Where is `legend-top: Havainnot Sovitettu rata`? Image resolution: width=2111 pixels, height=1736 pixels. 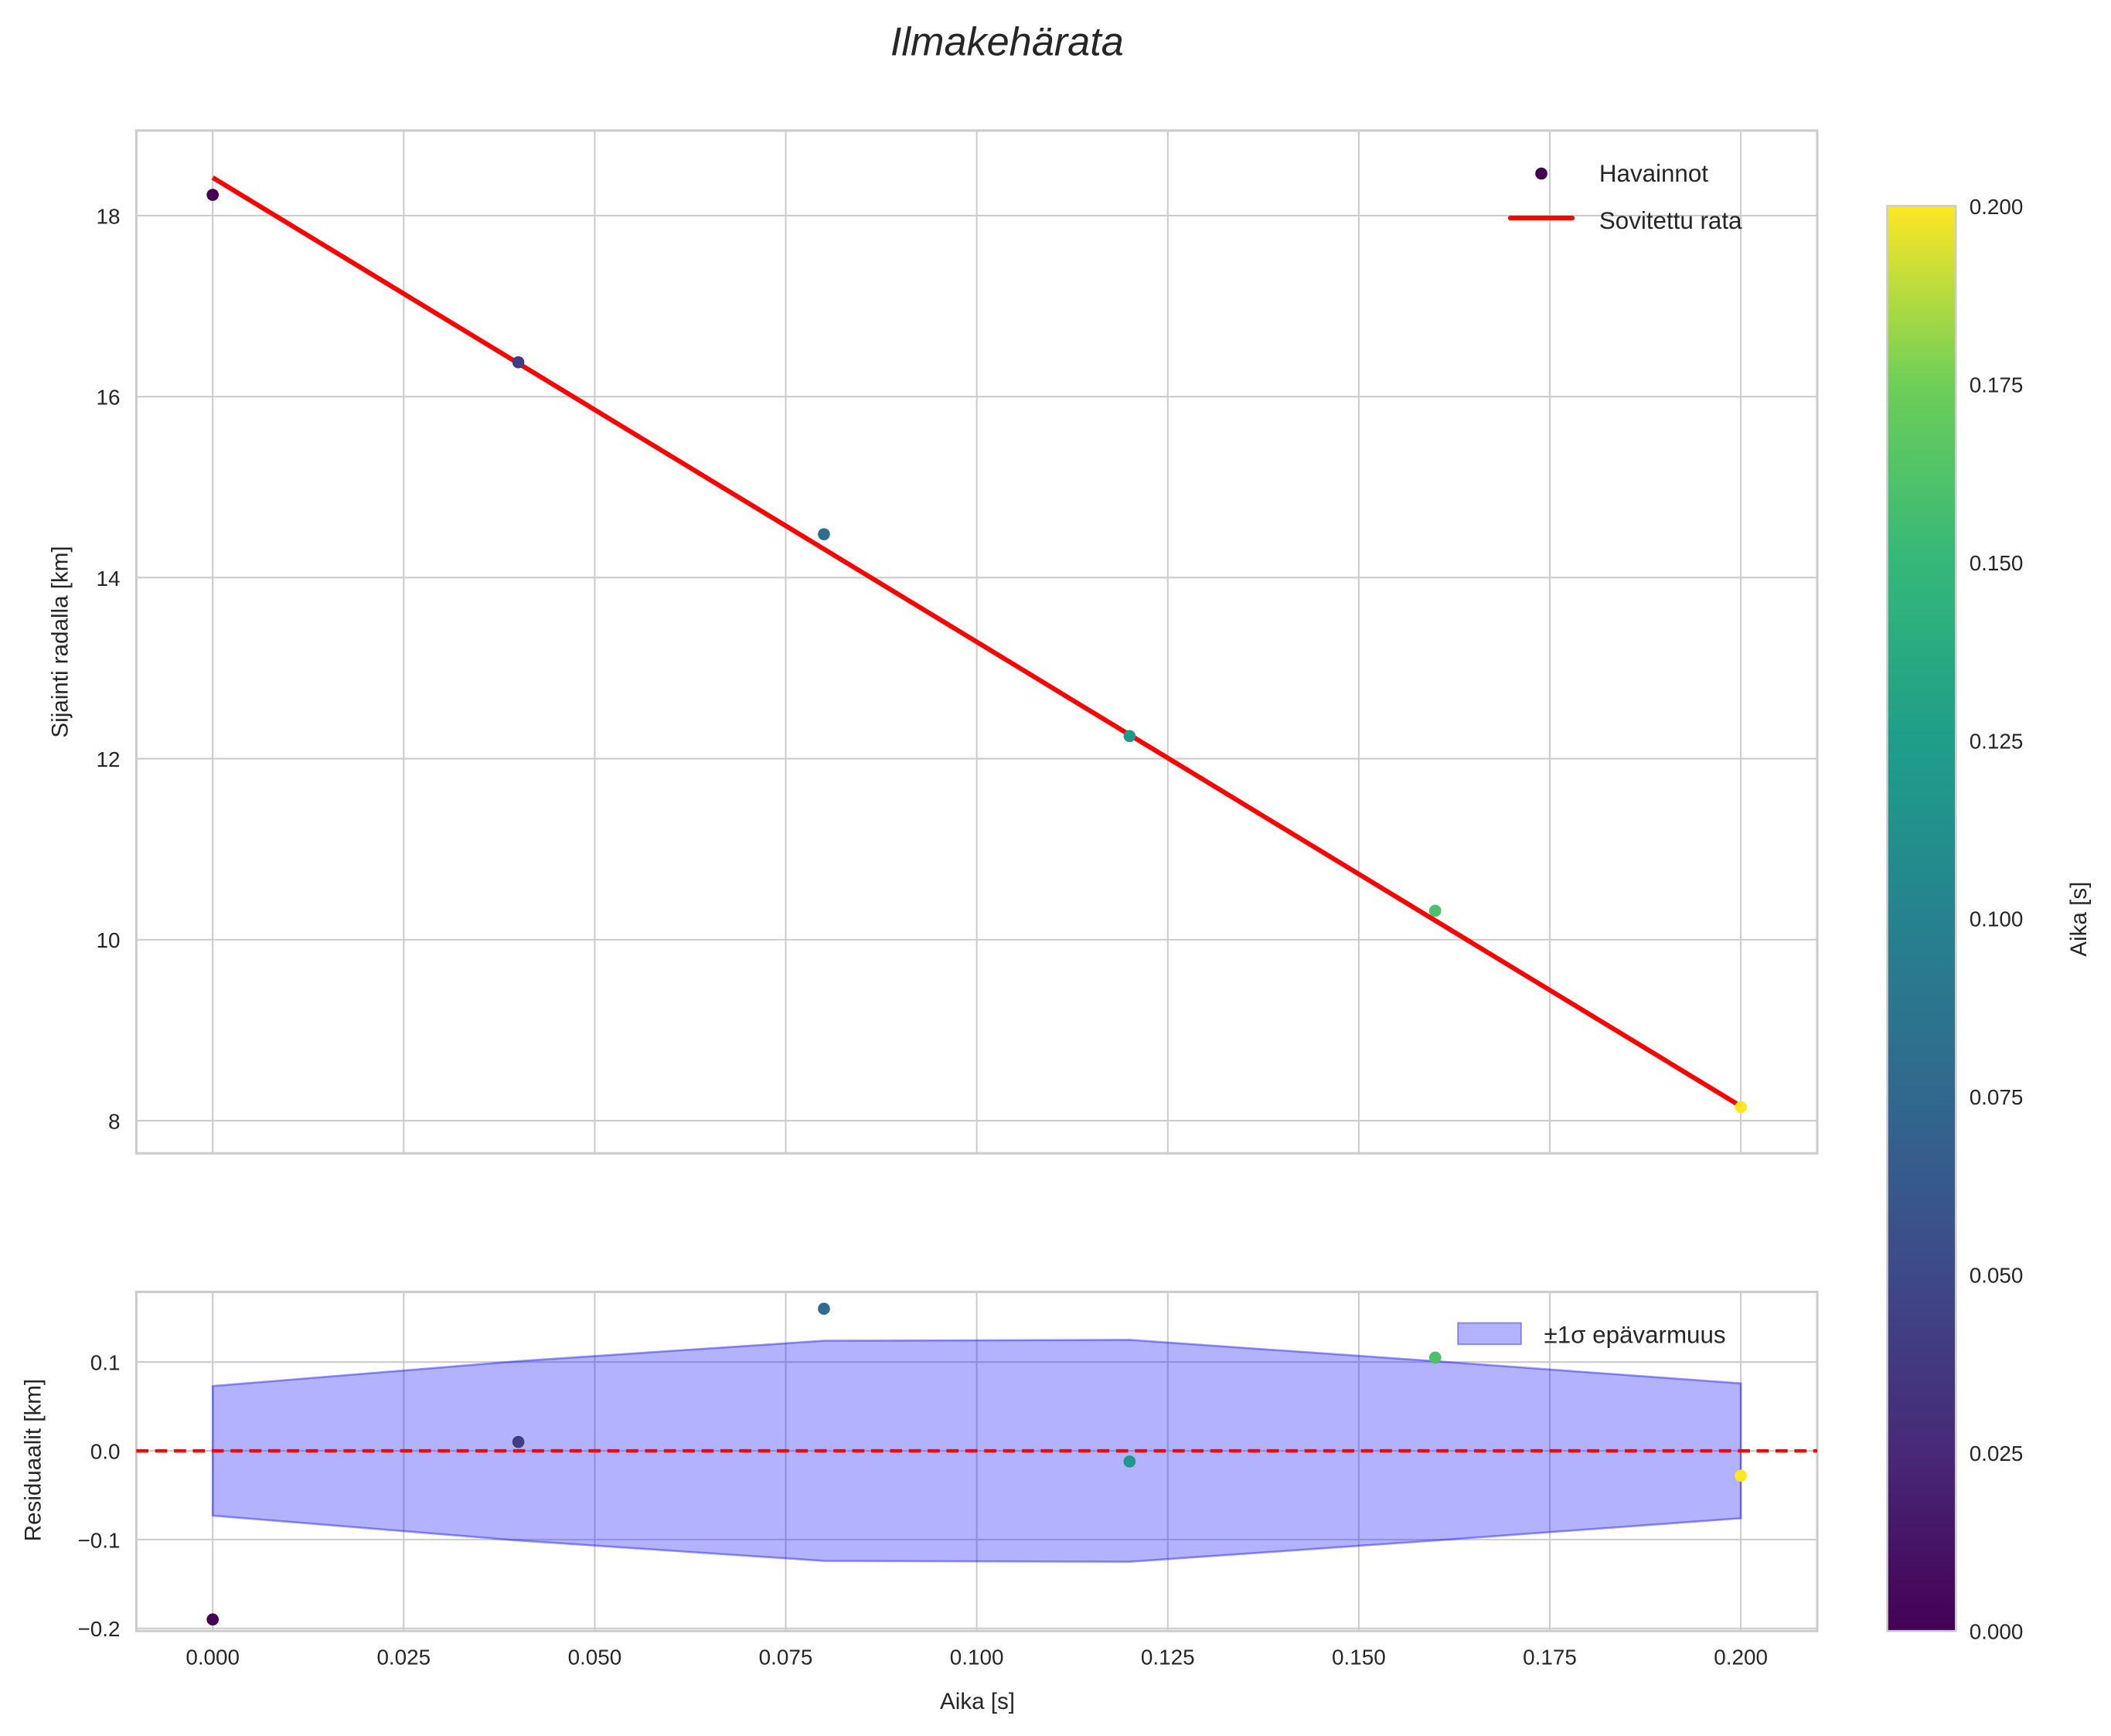 legend-top: Havainnot Sovitettu rata is located at coordinates (1624, 197).